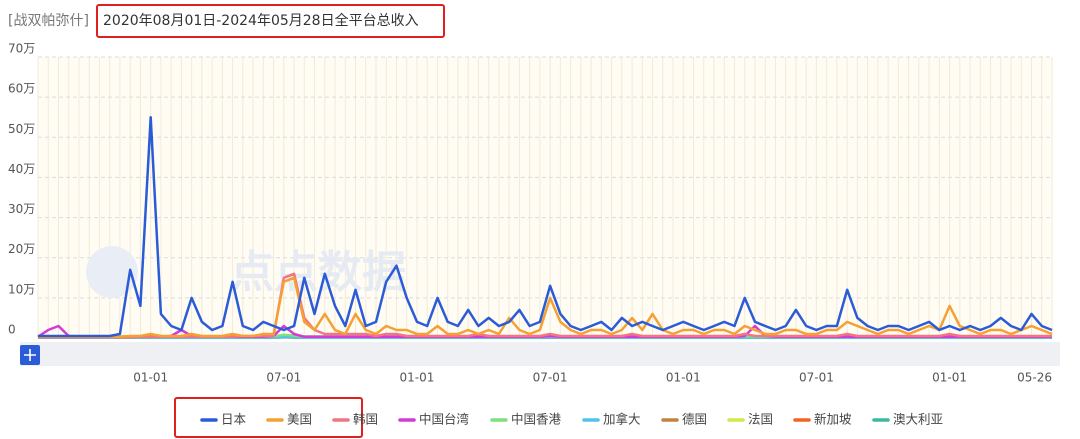 This screenshot has width=1080, height=439. Describe the element at coordinates (21, 129) in the screenshot. I see `y-tick-label: 50万` at that location.